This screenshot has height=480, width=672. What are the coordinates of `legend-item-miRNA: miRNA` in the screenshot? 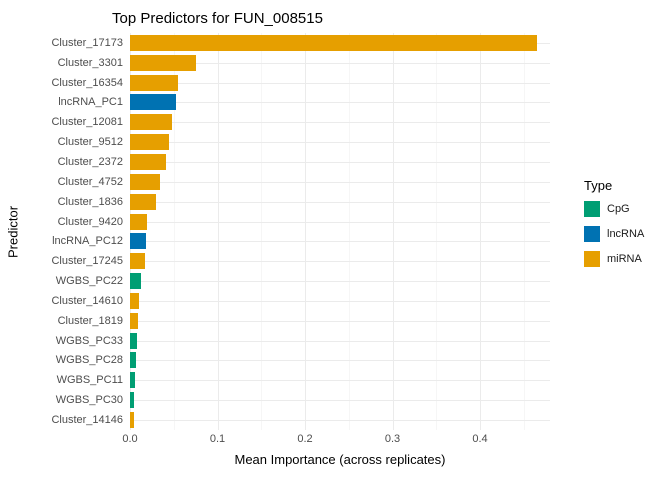 It's located at (614, 259).